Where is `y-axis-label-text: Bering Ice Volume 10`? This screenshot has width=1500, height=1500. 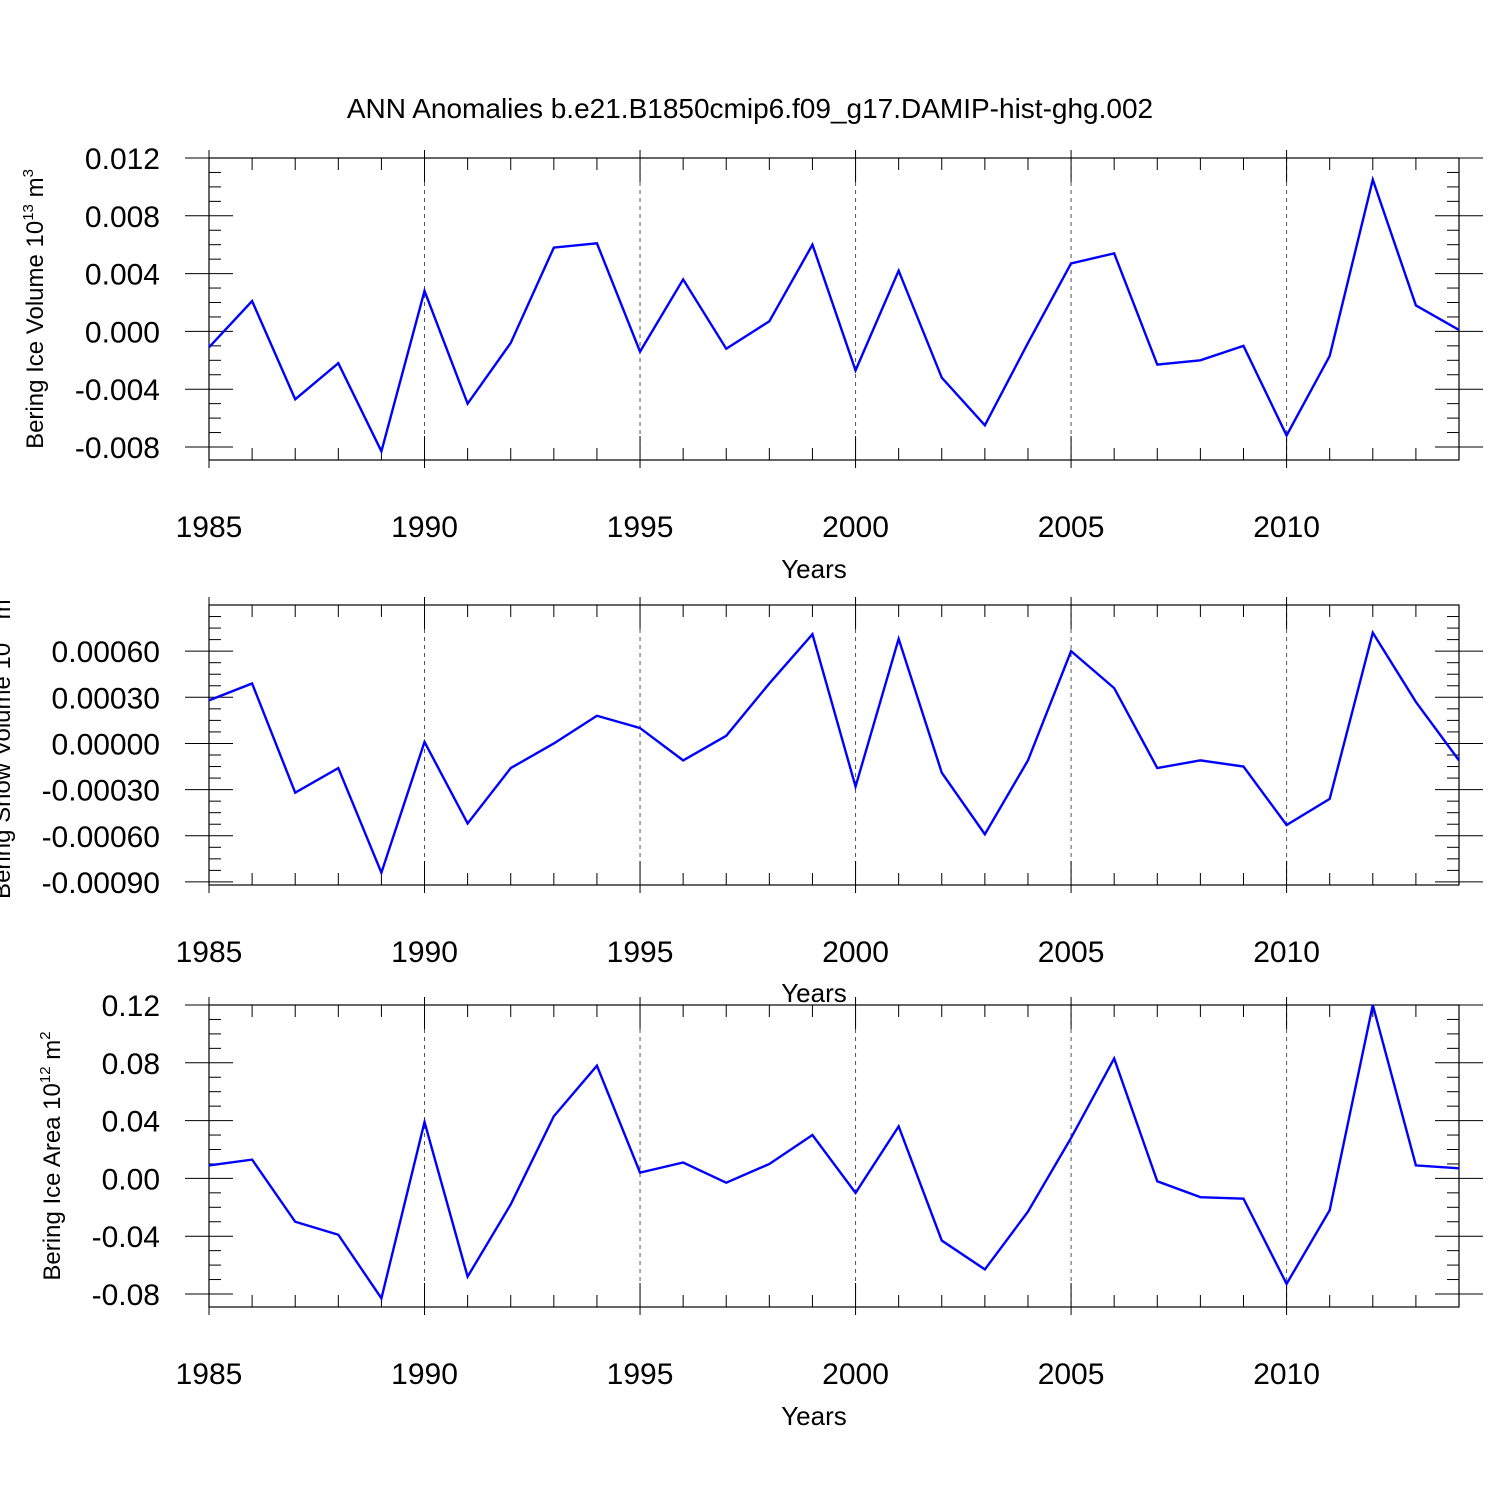 y-axis-label-text: Bering Ice Volume 10 is located at coordinates (35, 335).